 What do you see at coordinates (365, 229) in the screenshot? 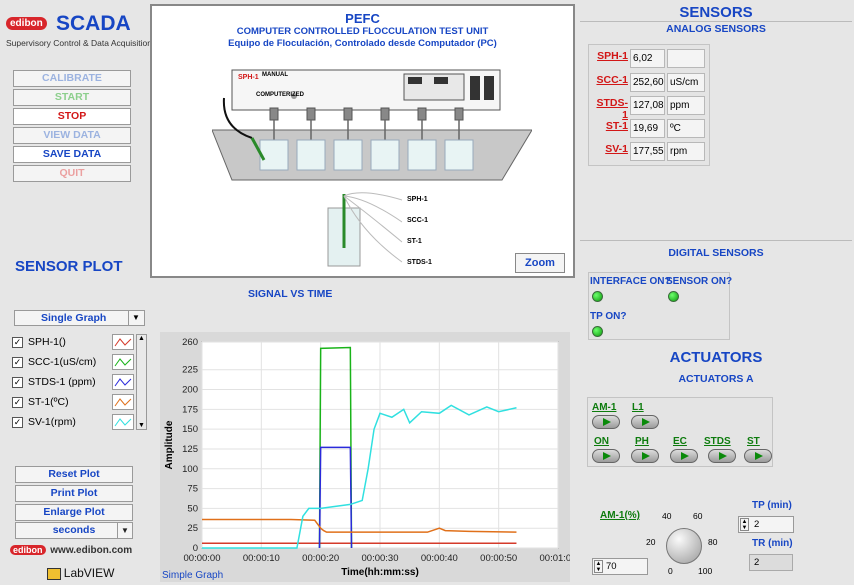
I see `probe-beaker-drawing` at bounding box center [365, 229].